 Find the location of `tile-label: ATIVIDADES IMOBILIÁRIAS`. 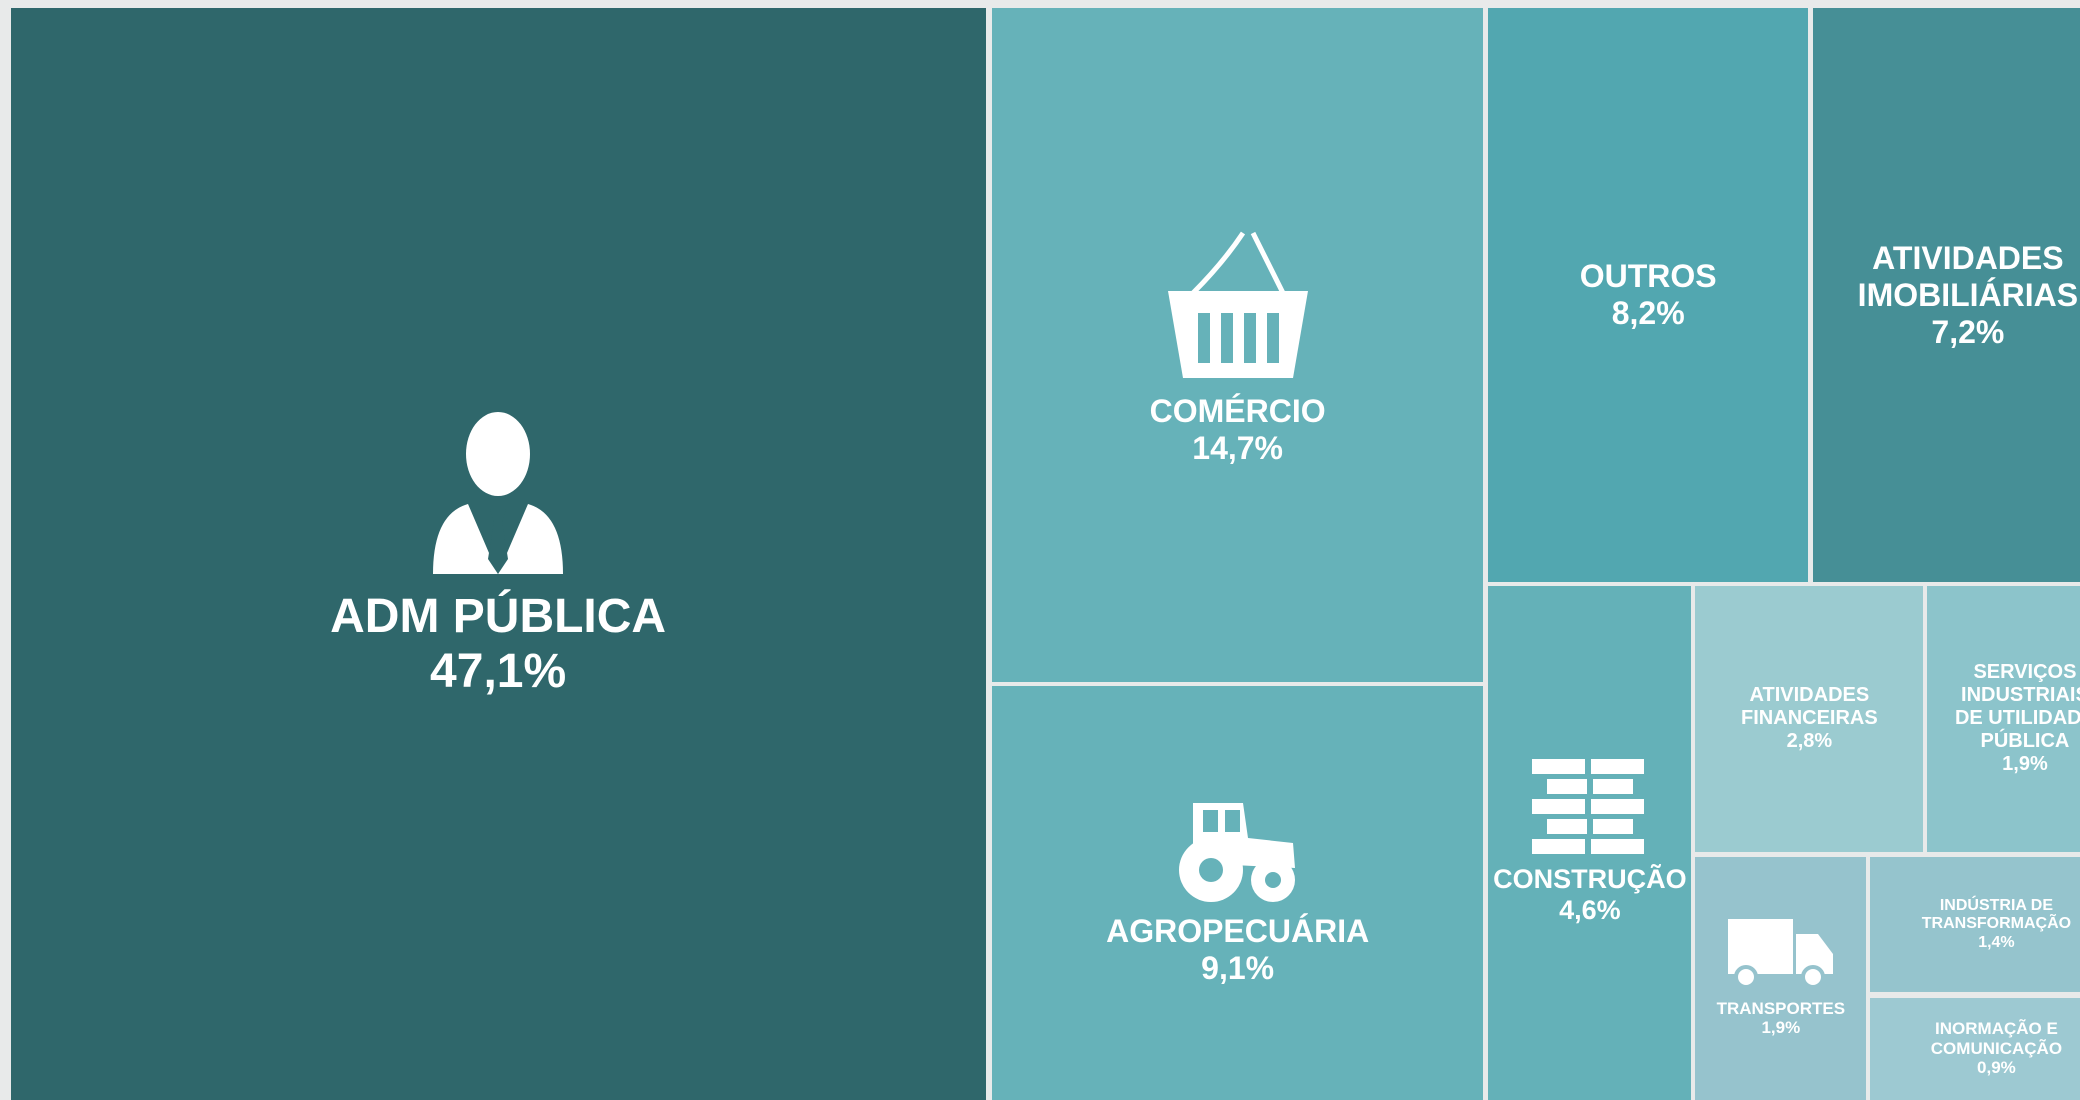

tile-label: ATIVIDADES IMOBILIÁRIAS is located at coordinates (1968, 276).